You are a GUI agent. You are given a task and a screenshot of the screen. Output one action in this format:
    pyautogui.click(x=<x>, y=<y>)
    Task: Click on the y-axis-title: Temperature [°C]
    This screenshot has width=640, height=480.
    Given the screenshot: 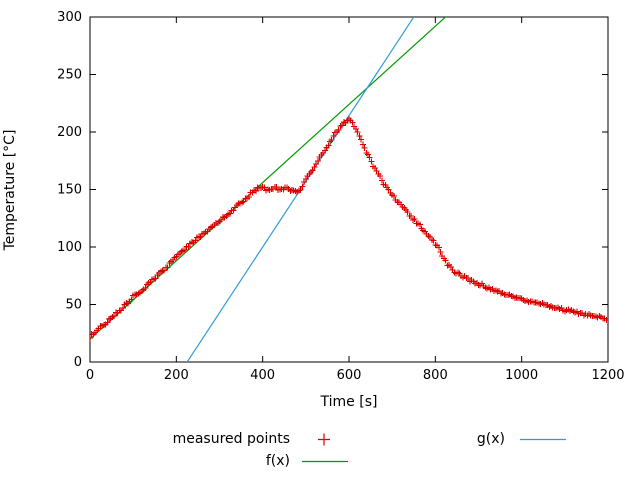 What is the action you would take?
    pyautogui.click(x=10, y=190)
    